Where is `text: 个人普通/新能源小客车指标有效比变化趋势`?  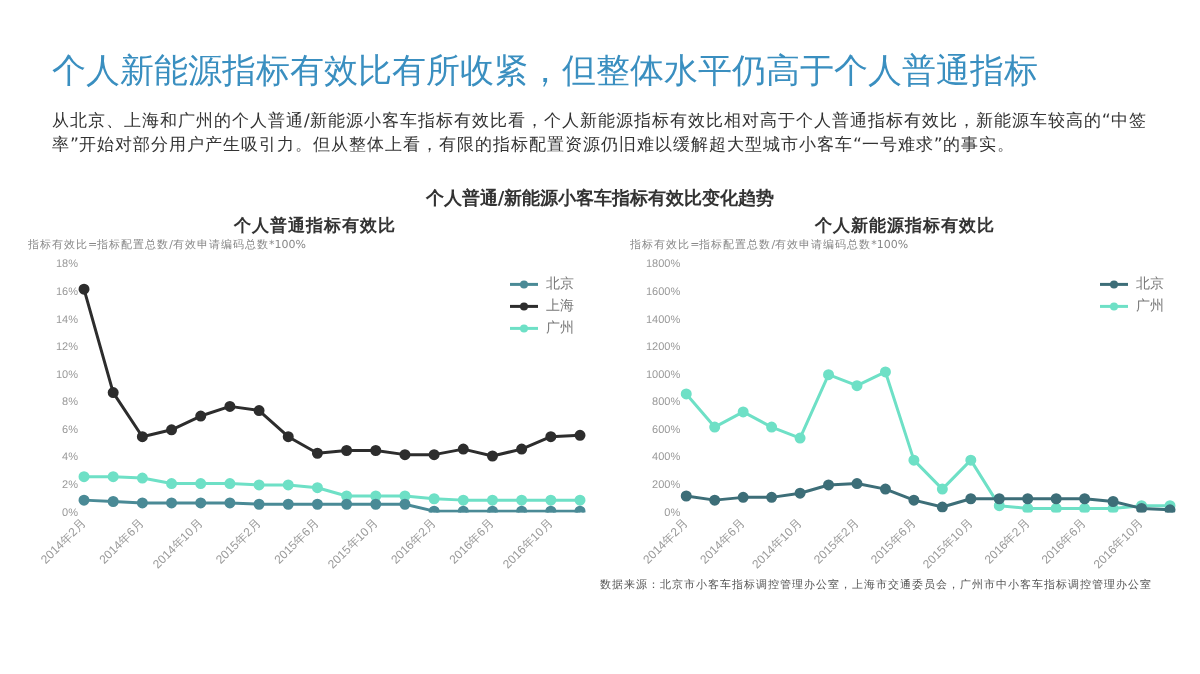 text: 个人普通/新能源小客车指标有效比变化趋势 is located at coordinates (600, 199).